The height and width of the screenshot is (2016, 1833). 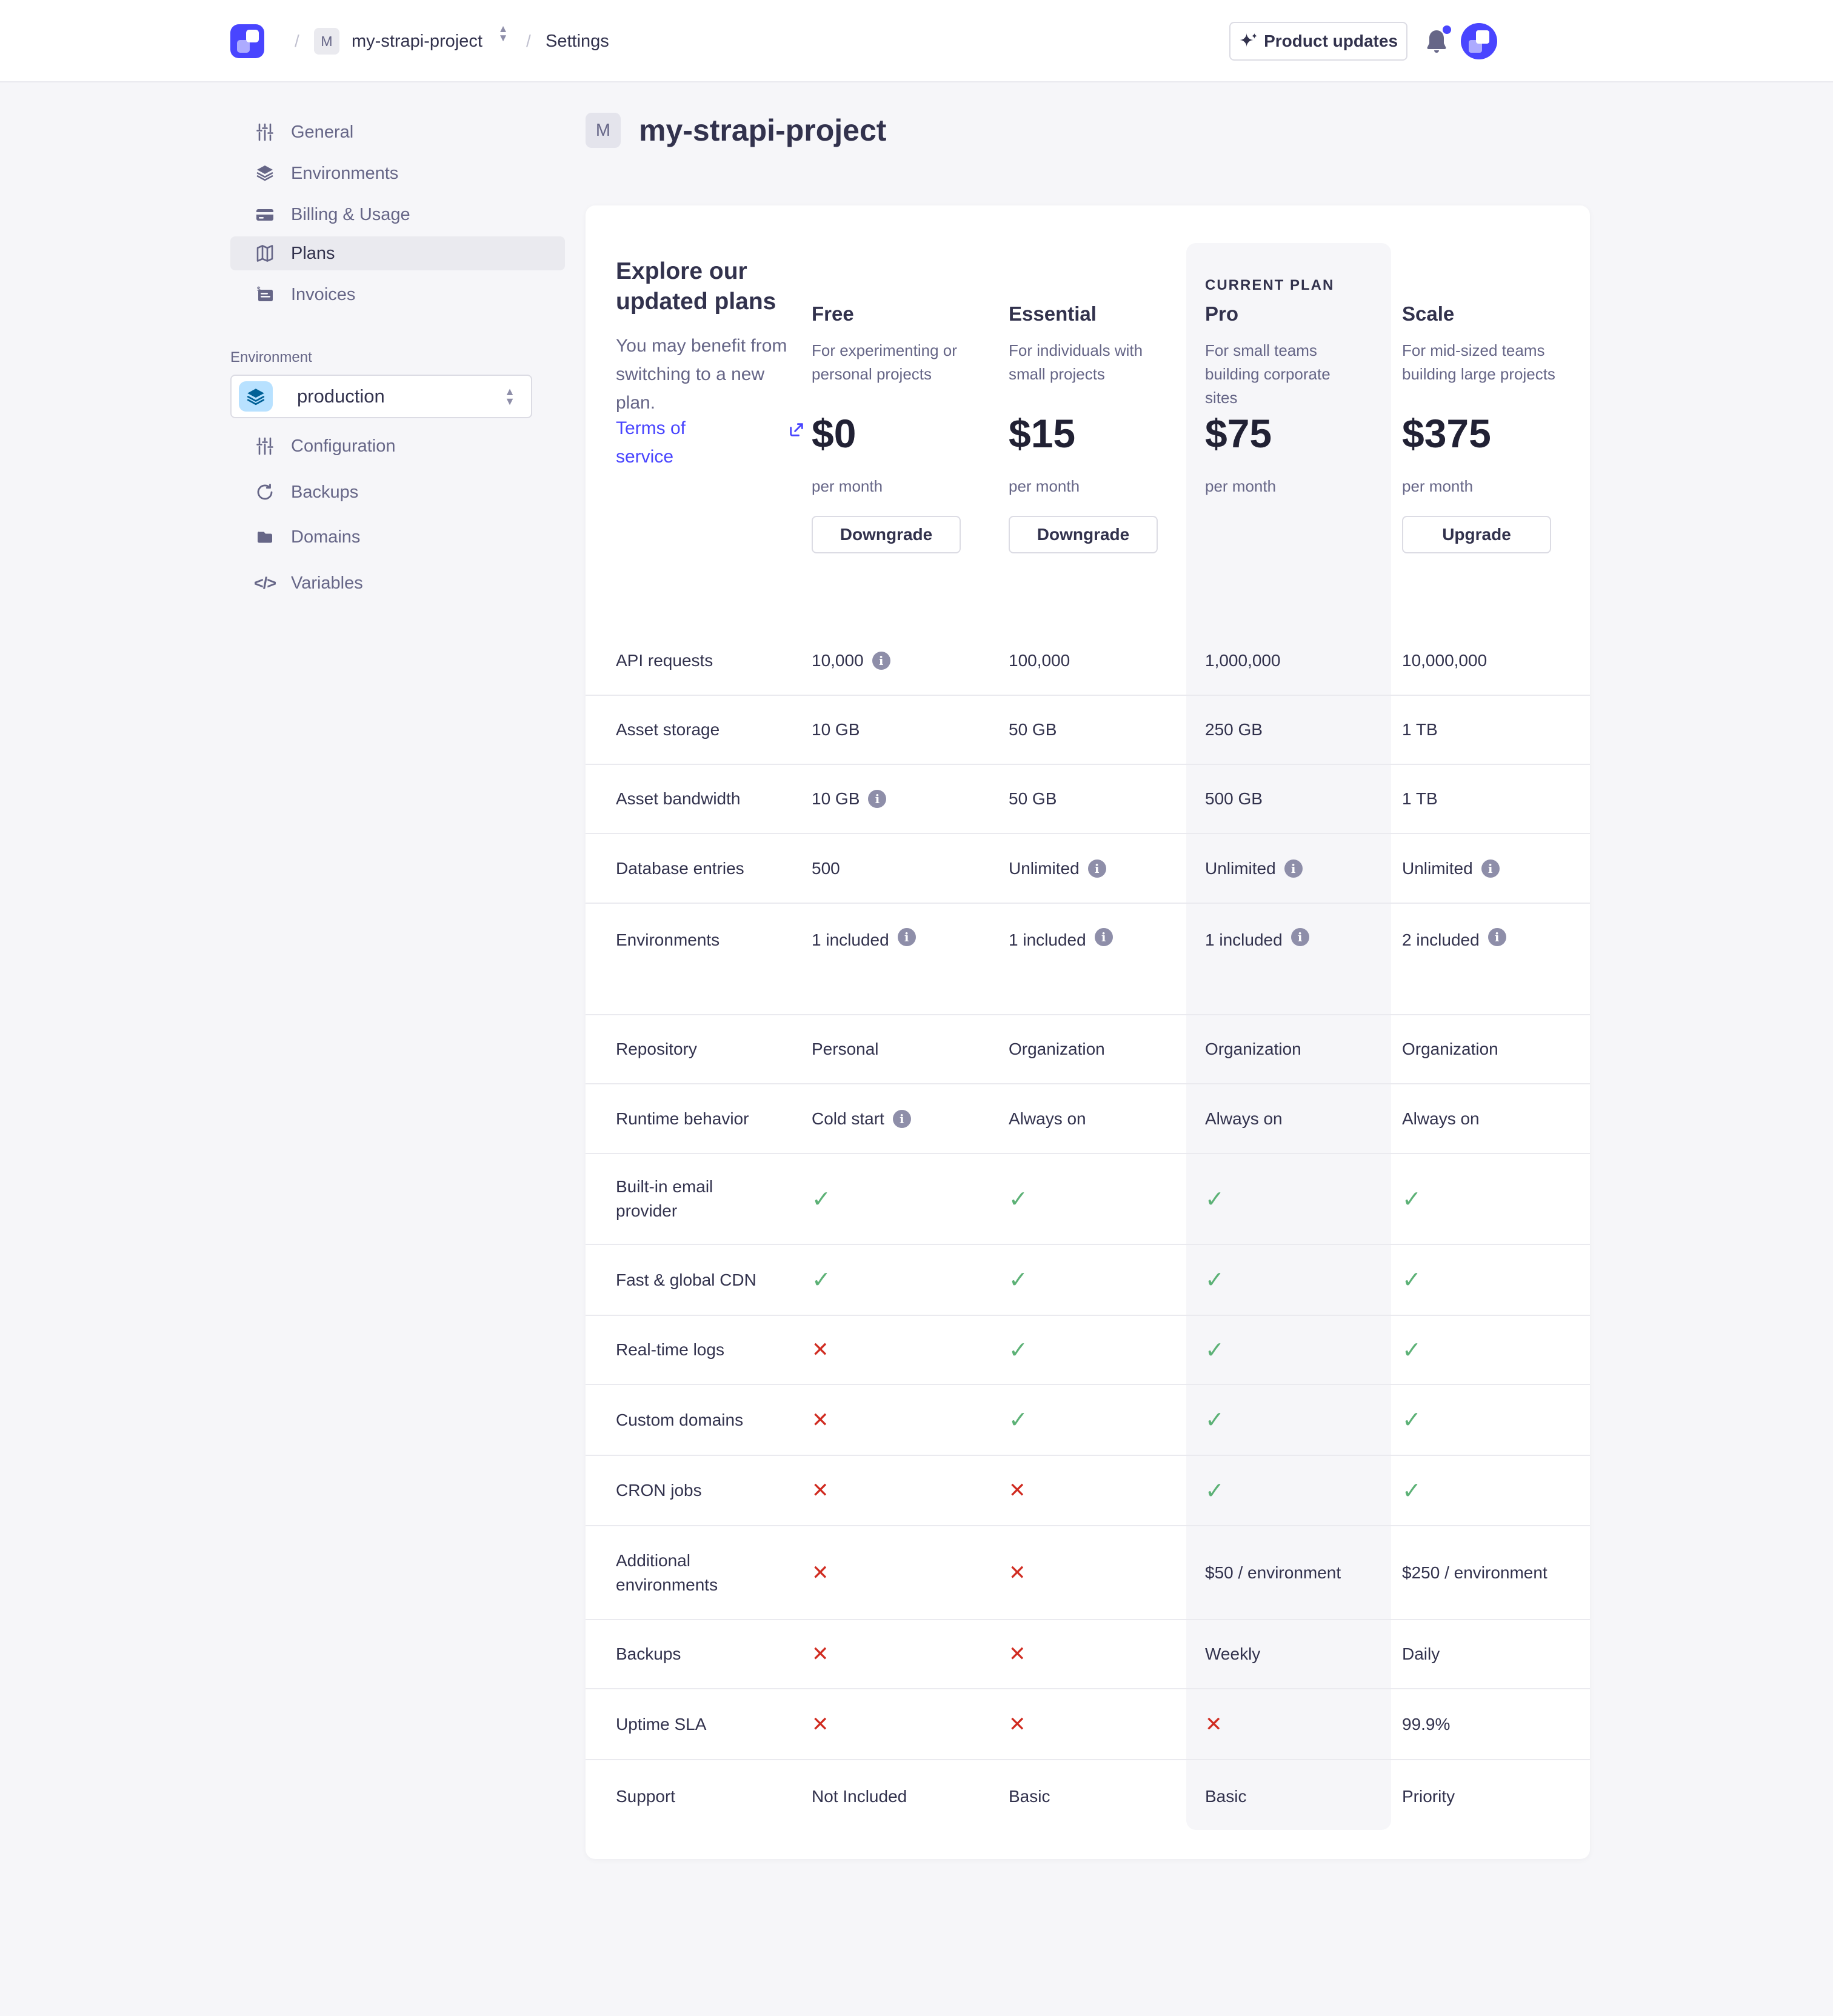 I want to click on feature-label: Repository, so click(x=714, y=1049).